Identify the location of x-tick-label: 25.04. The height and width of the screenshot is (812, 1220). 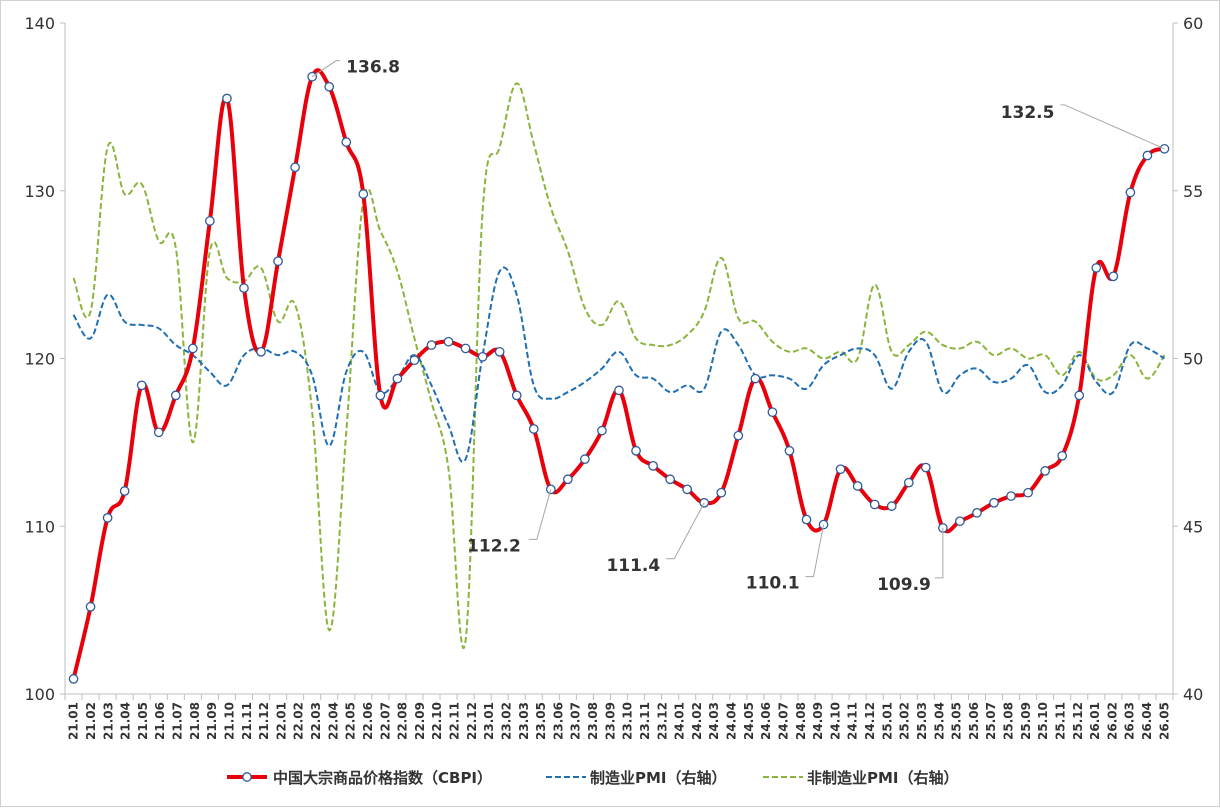
(939, 721).